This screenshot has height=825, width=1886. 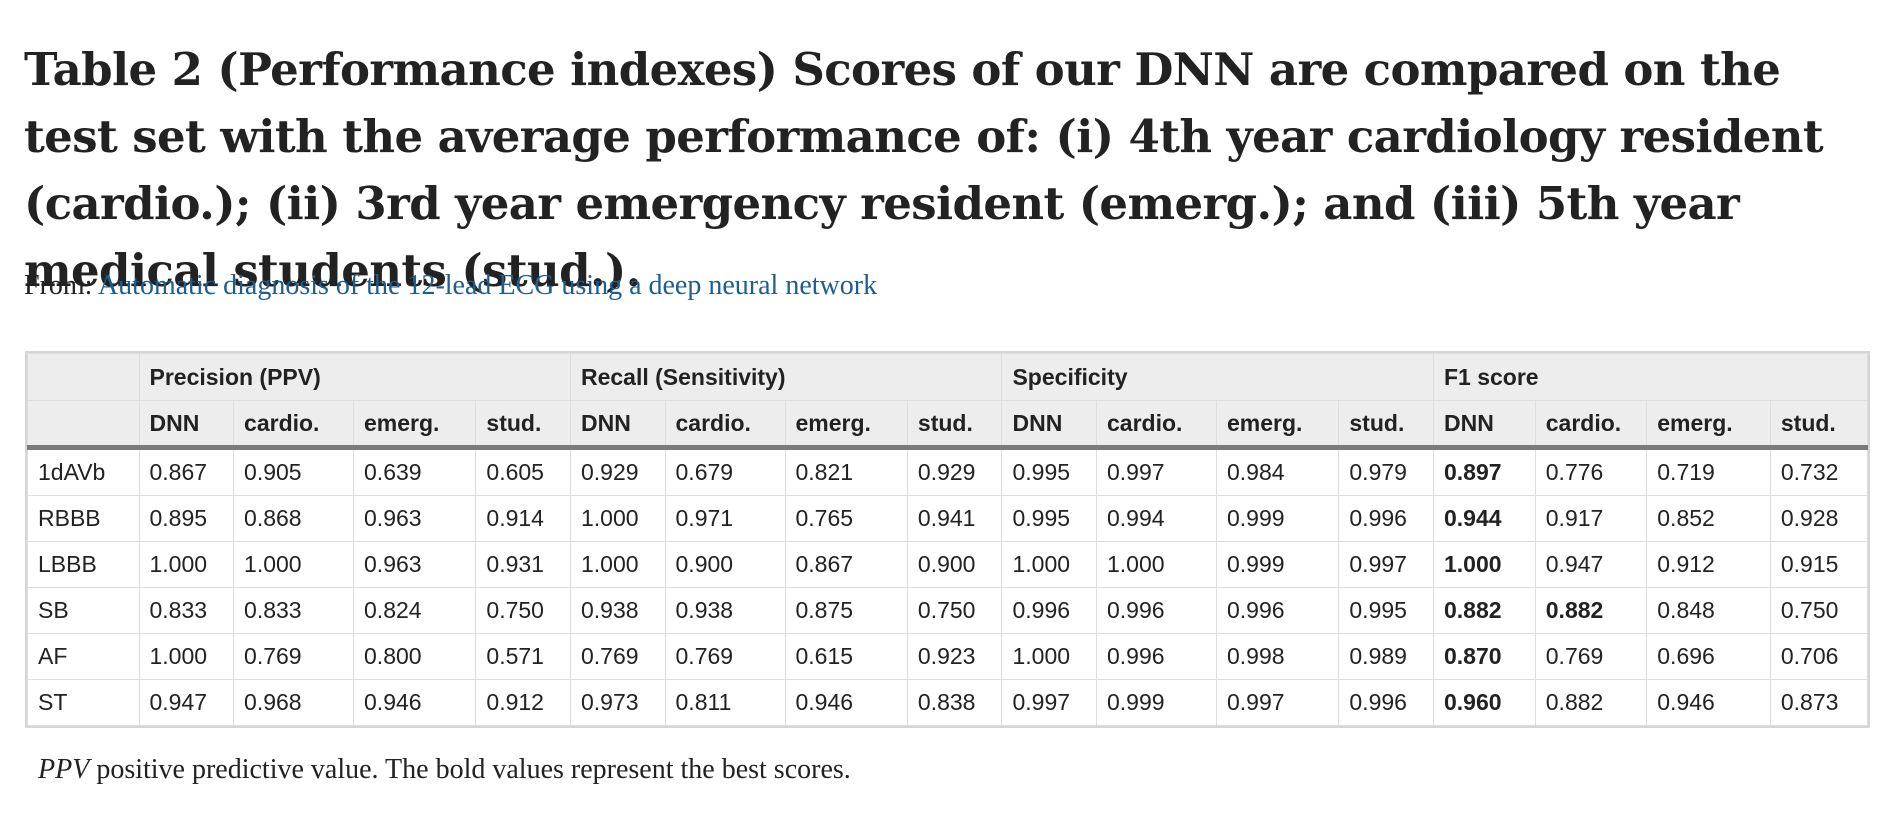 I want to click on table-cell: 0.923, so click(x=954, y=656).